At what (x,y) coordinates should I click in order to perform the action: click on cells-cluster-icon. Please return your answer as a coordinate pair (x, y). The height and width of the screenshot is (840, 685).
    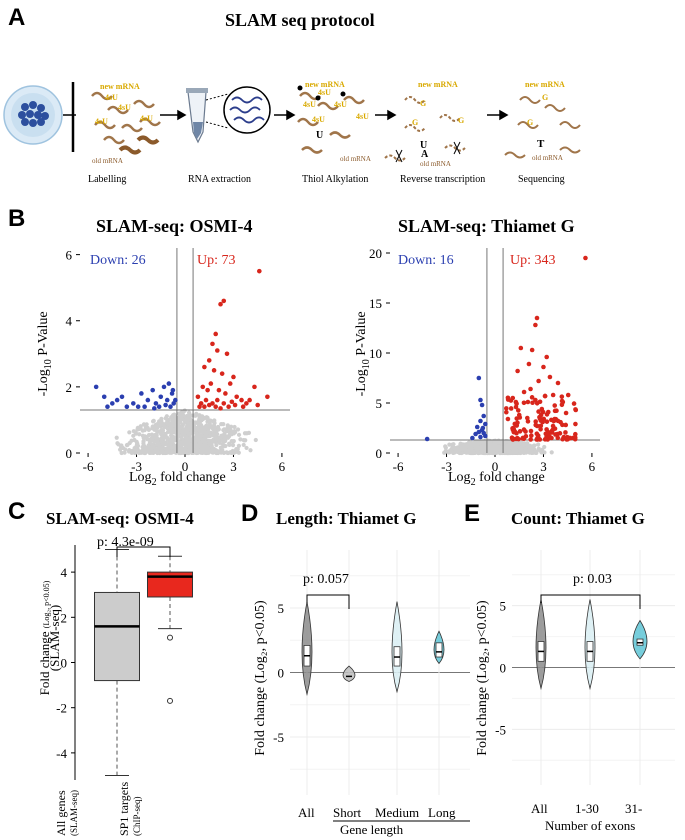
    Looking at the image, I should click on (33, 114).